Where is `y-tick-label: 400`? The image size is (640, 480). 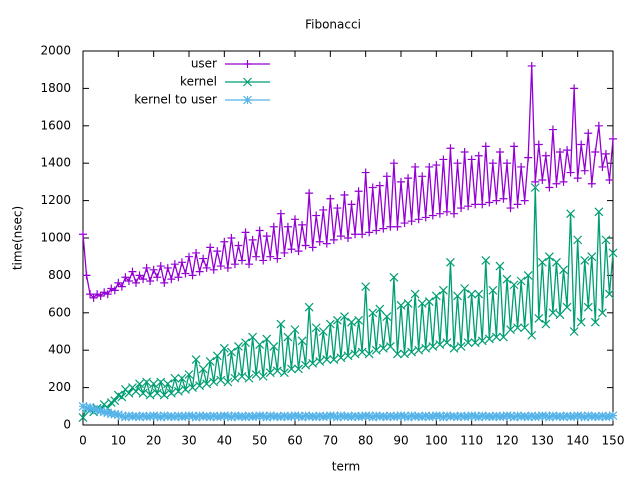 y-tick-label: 400 is located at coordinates (59, 350).